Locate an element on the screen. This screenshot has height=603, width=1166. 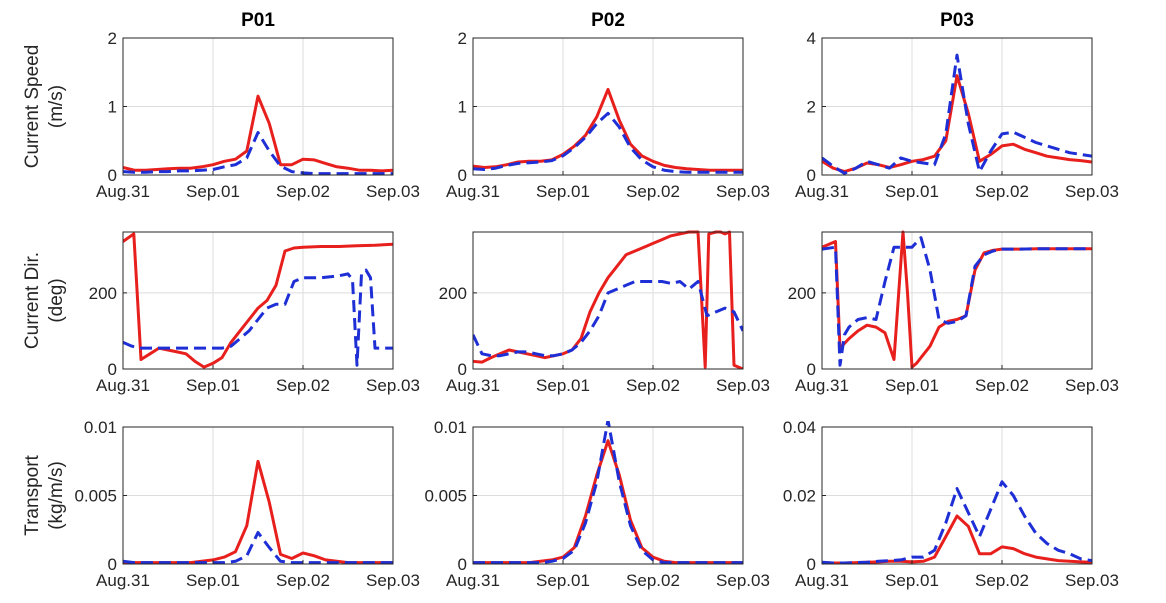
row-label: Current Dir. (deg) is located at coordinates (44, 300).